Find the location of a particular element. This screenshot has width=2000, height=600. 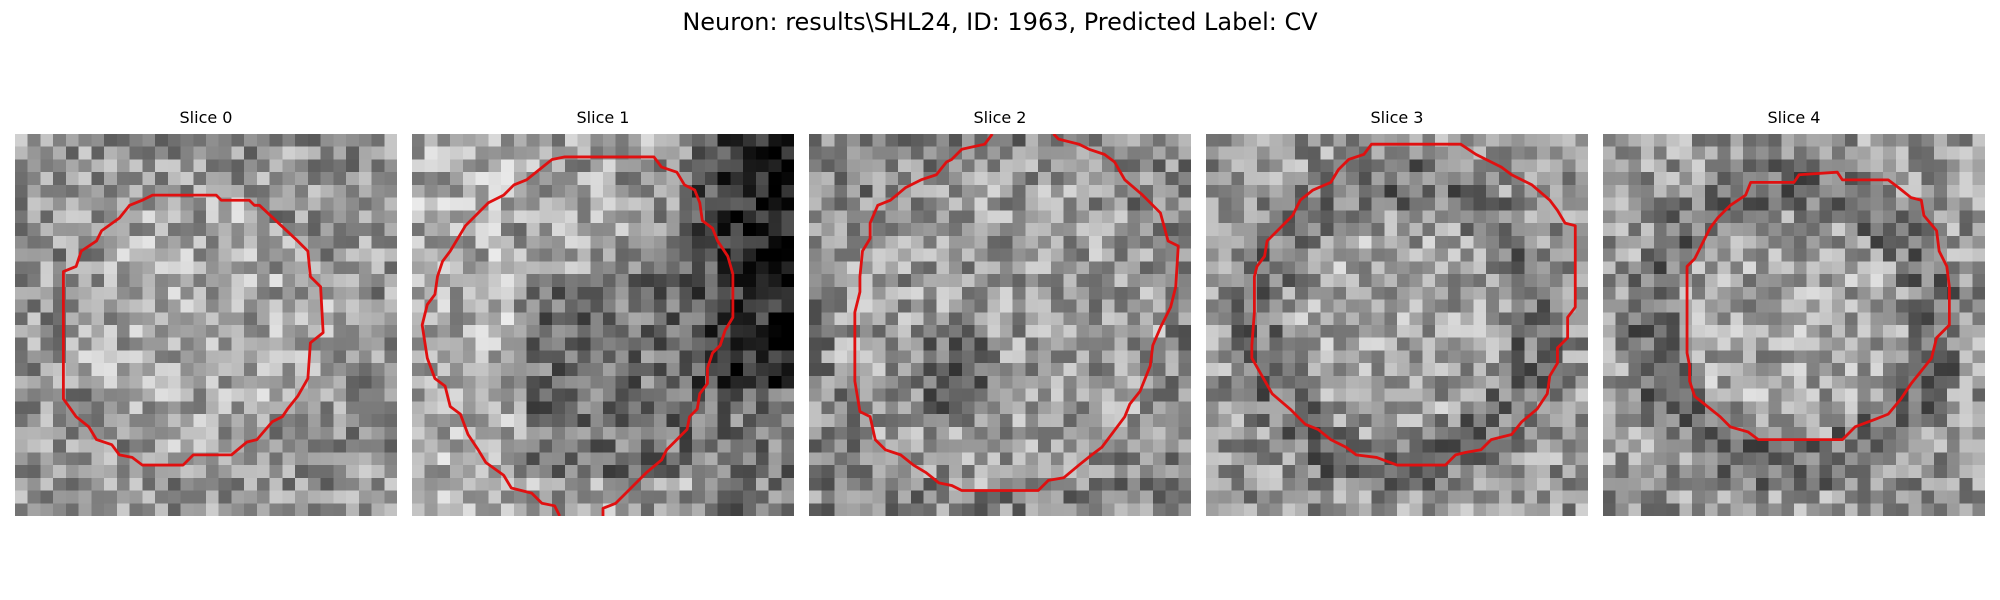

slice-title-3: Slice 3 is located at coordinates (1397, 117).